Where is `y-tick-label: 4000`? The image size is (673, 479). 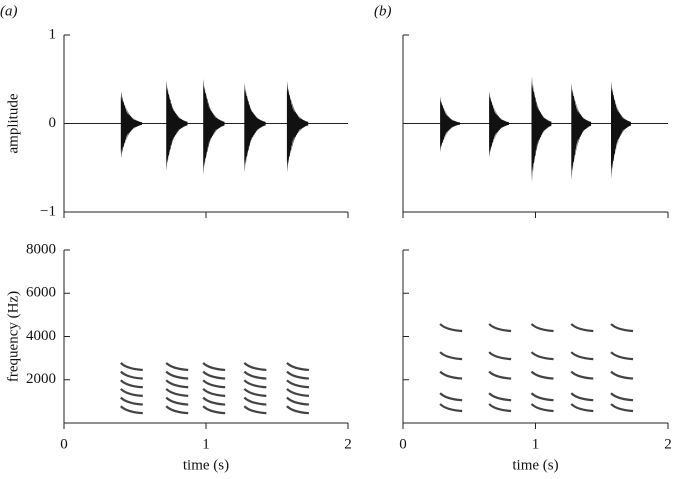 y-tick-label: 4000 is located at coordinates (41, 336).